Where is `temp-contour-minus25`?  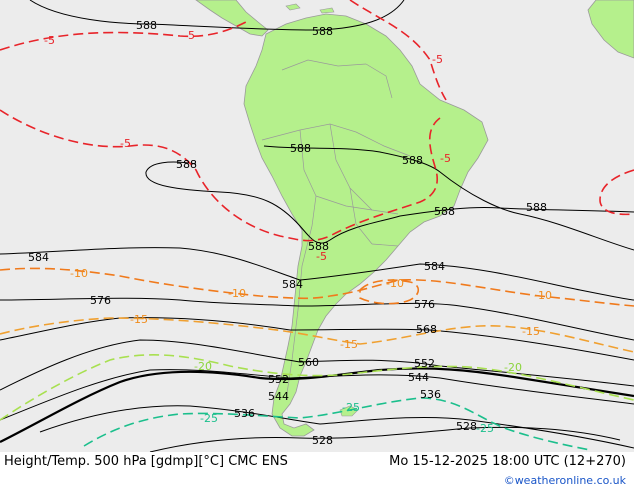
temp-contour-minus25 is located at coordinates (337, 424).